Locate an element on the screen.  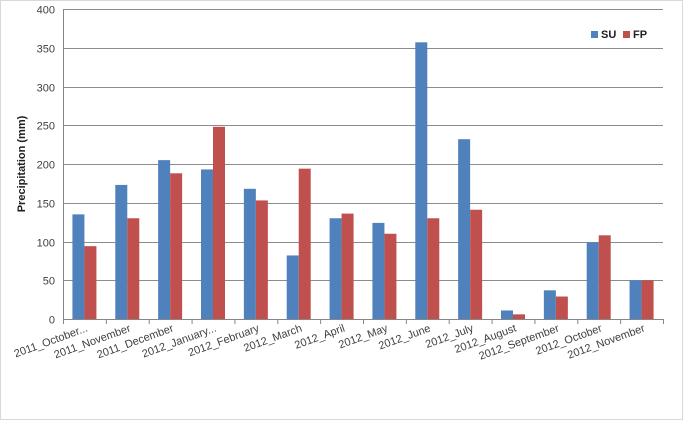
y-tick-label: 250 is located at coordinates (46, 127).